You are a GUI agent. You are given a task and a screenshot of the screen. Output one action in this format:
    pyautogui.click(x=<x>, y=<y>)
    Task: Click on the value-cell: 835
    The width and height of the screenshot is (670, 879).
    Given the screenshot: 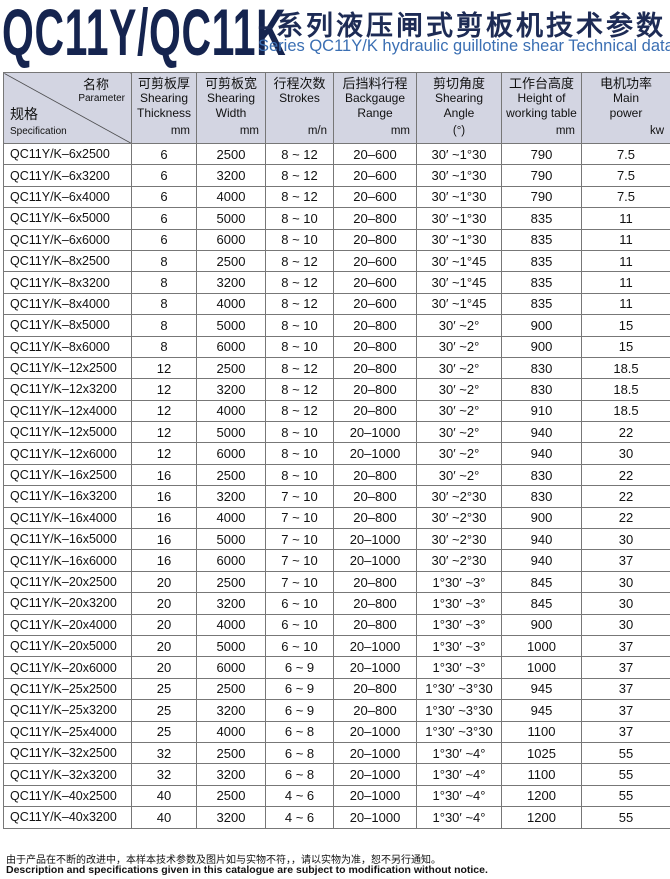 What is the action you would take?
    pyautogui.click(x=541, y=218)
    